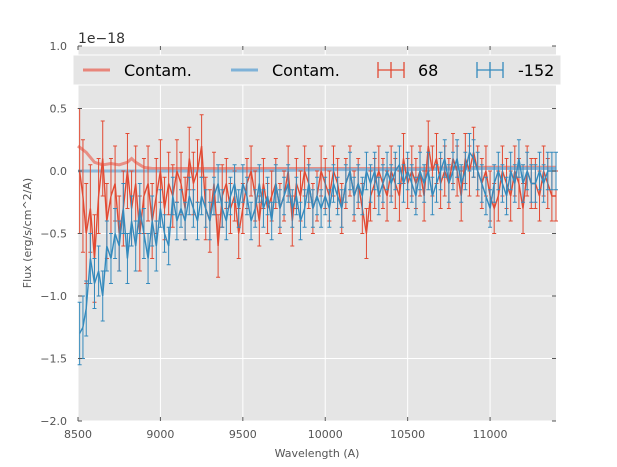 Image resolution: width=617 pixels, height=467 pixels. What do you see at coordinates (101, 39) in the screenshot?
I see `axis-offset-label: 1e−18` at bounding box center [101, 39].